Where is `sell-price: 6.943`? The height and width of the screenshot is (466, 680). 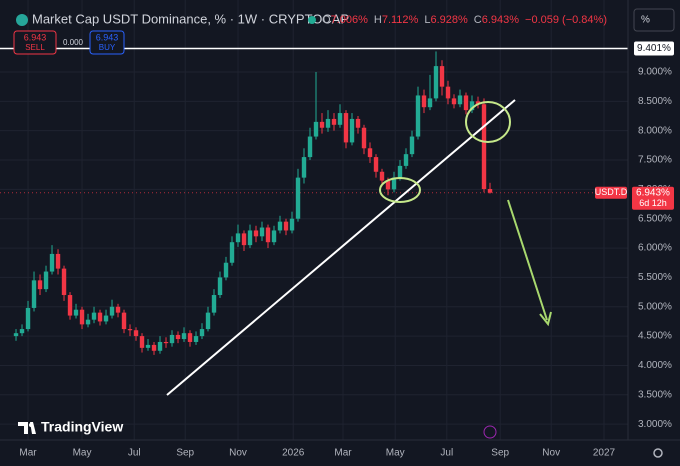
sell-price: 6.943 is located at coordinates (35, 37).